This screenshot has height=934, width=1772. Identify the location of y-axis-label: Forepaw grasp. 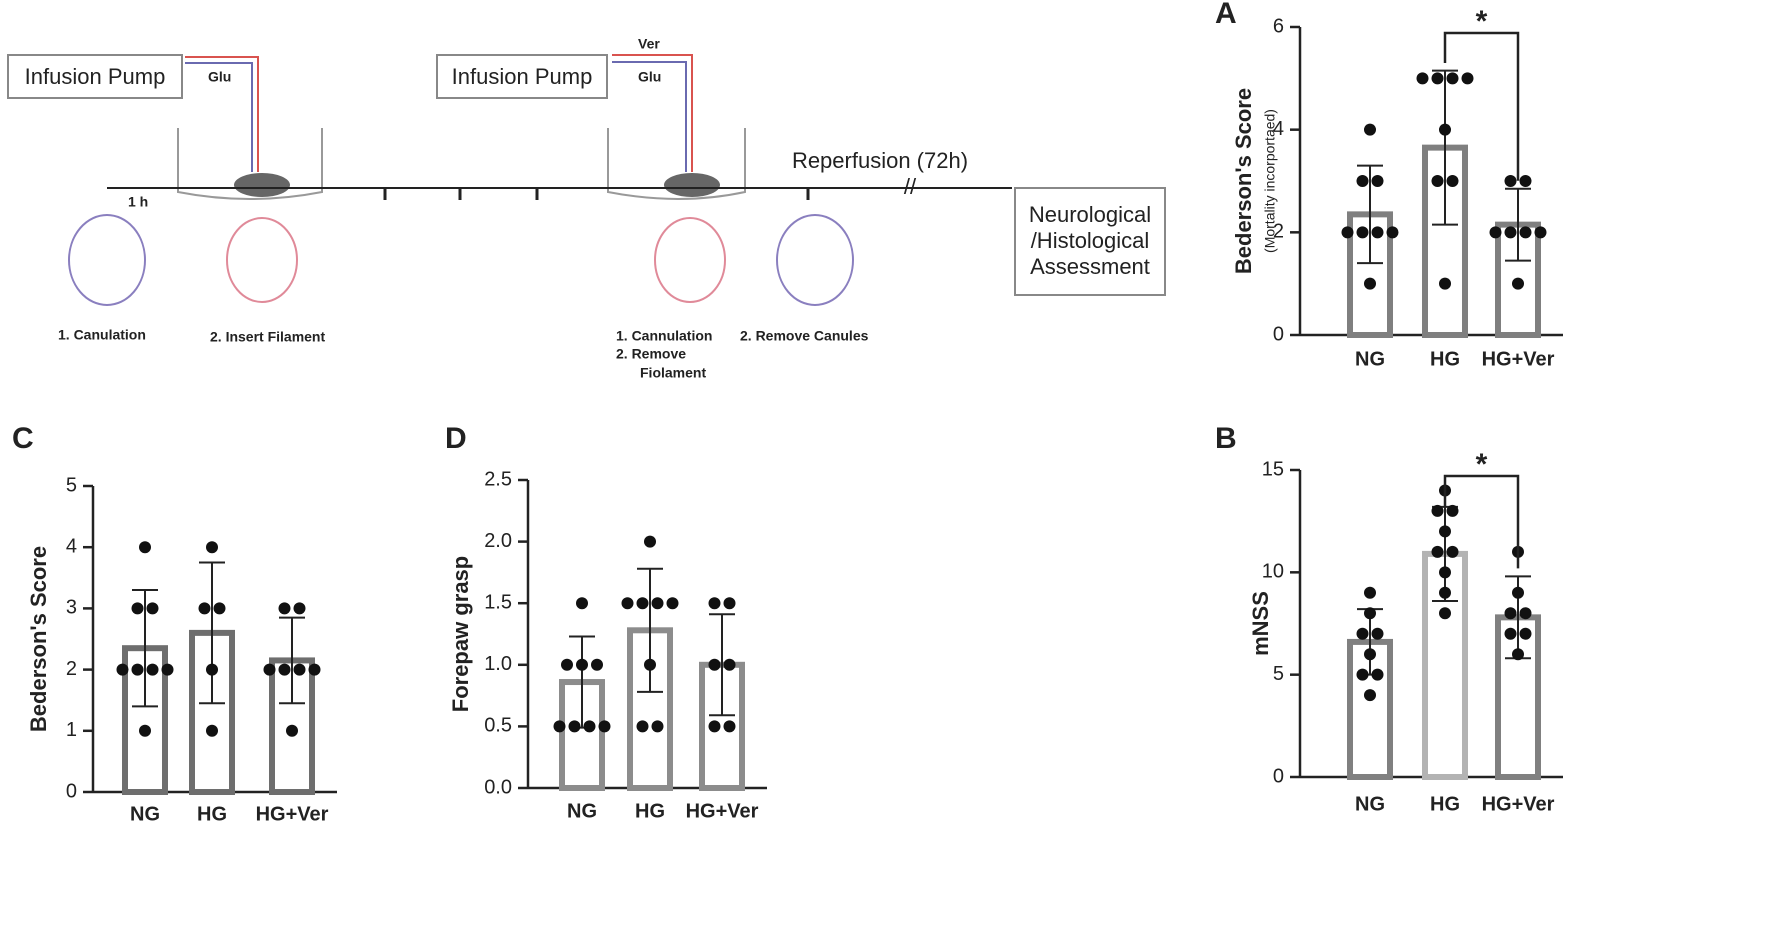
(460, 634).